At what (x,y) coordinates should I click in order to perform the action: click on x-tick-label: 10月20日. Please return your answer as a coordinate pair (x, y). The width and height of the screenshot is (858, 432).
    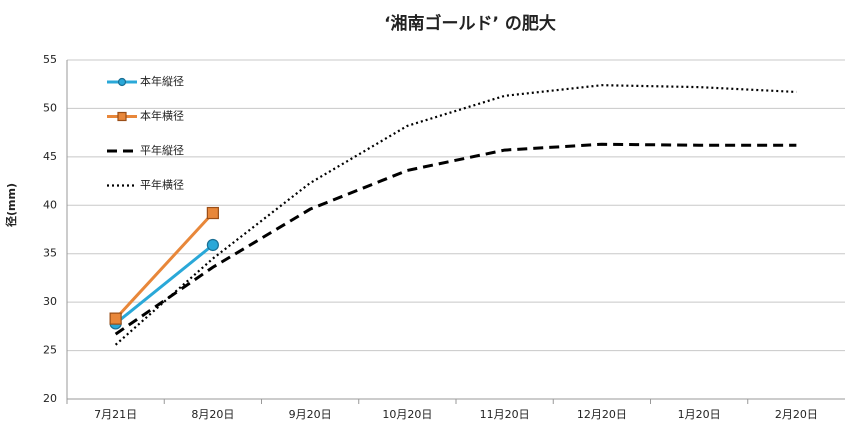
    Looking at the image, I should click on (407, 414).